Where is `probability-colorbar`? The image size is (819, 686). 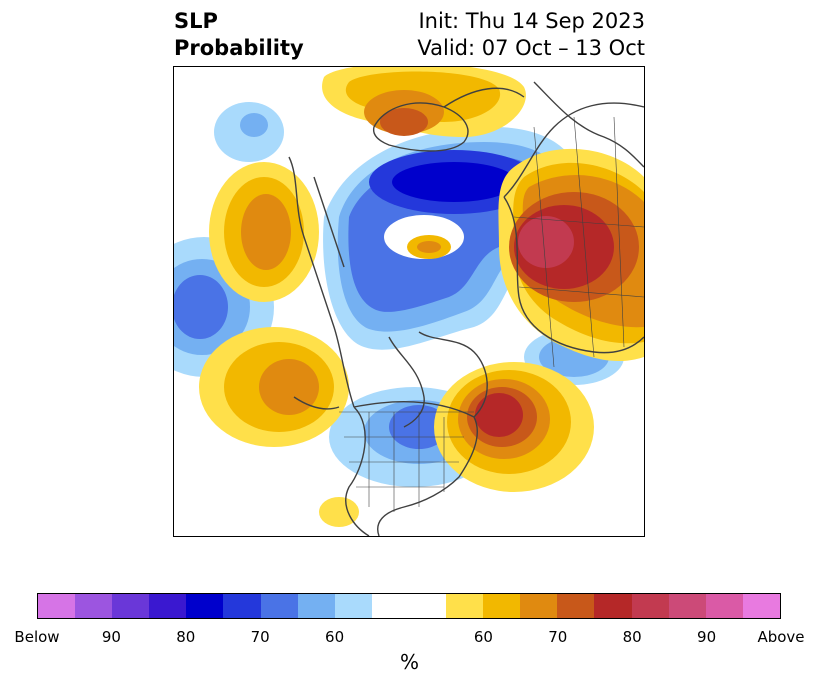 probability-colorbar is located at coordinates (409, 606).